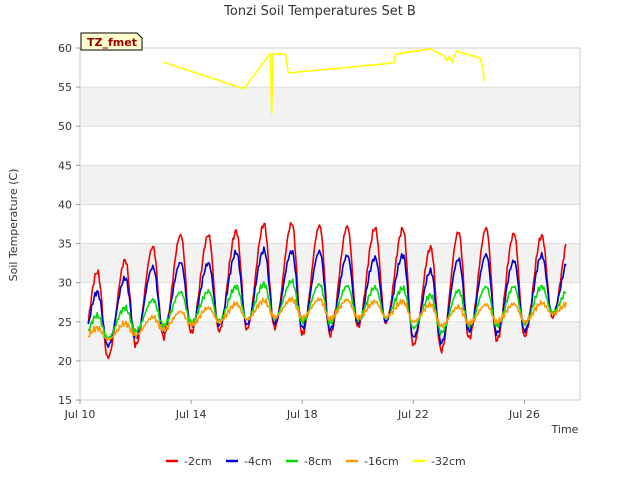 Image resolution: width=640 pixels, height=480 pixels. Describe the element at coordinates (324, 81) in the screenshot. I see `series-line-minus-32cm` at that location.